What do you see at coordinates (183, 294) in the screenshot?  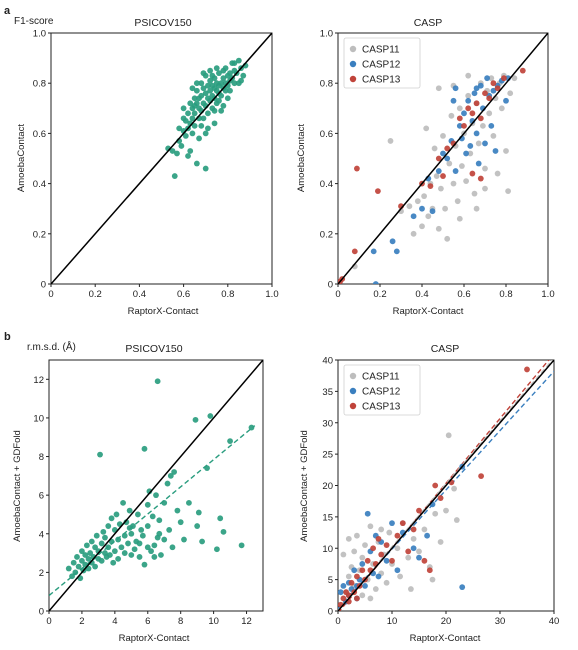 I see `x-tick-label: 0.6` at bounding box center [183, 294].